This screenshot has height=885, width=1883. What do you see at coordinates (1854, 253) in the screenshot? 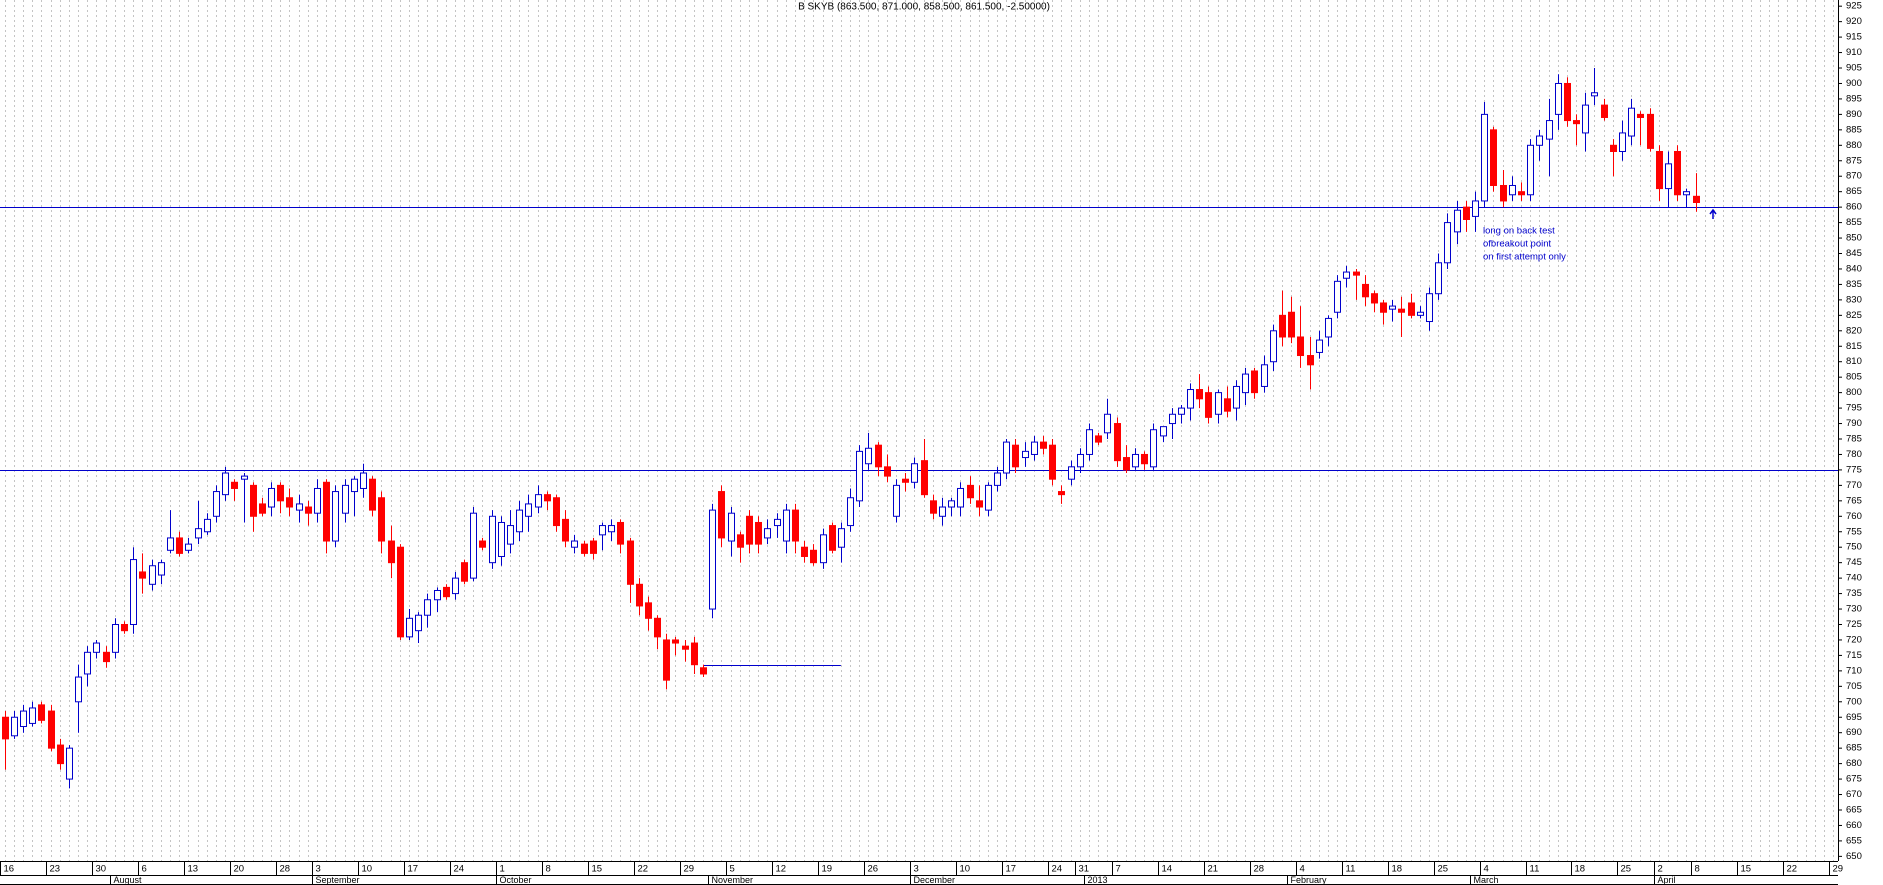
I see `y-tick-label: 845` at bounding box center [1854, 253].